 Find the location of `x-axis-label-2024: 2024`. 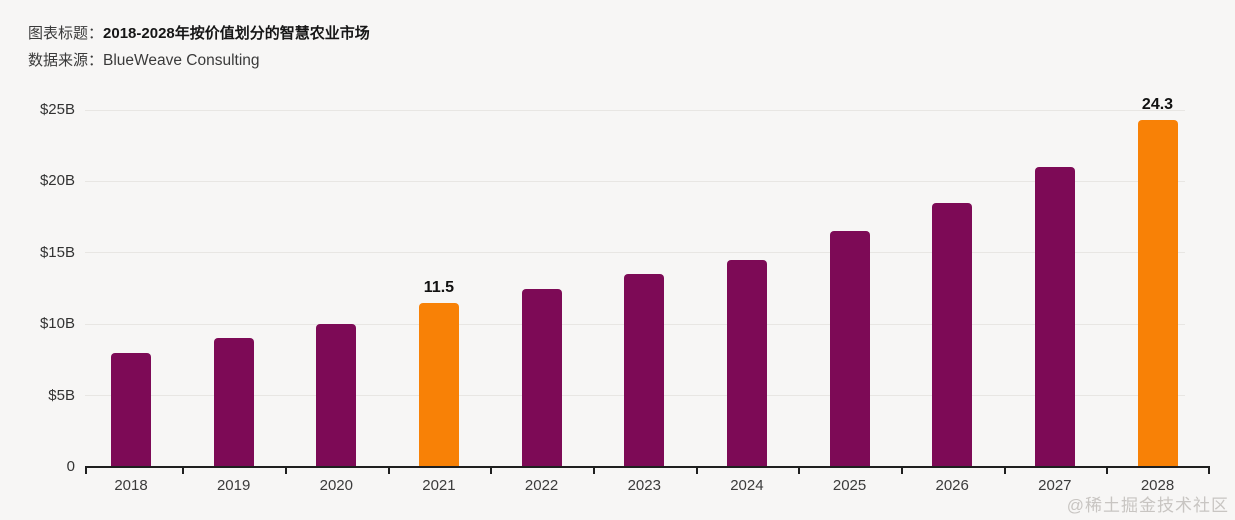

x-axis-label-2024: 2024 is located at coordinates (747, 485).